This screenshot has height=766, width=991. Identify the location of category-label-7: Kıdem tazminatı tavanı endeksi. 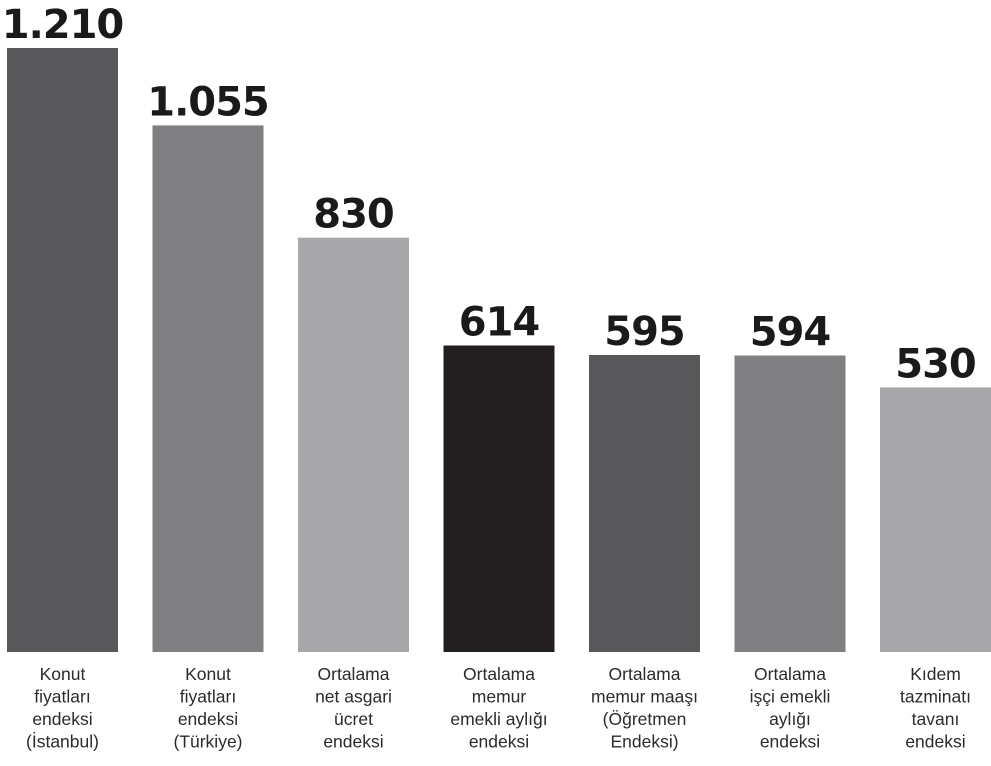
(935, 708).